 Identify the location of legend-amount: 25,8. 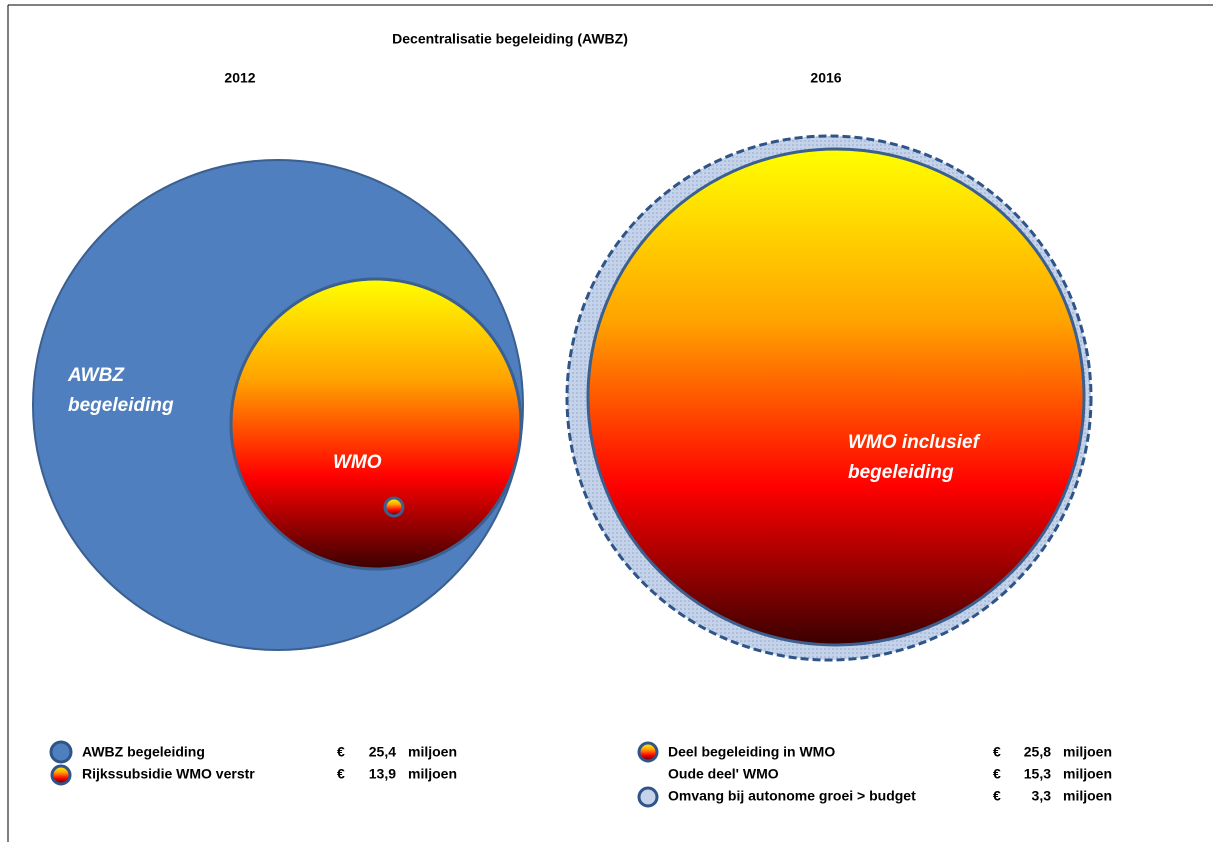
(1037, 752).